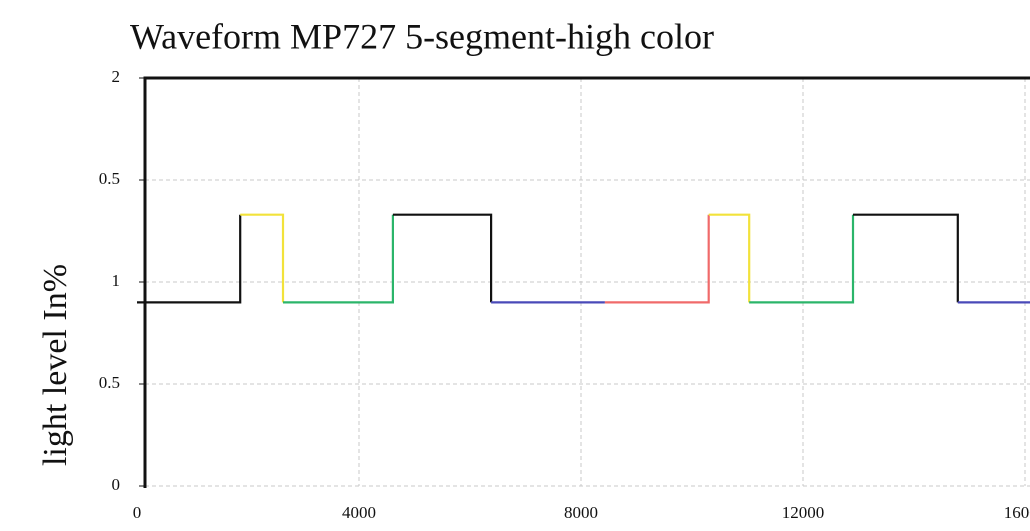 The image size is (1030, 531). Describe the element at coordinates (803, 512) in the screenshot. I see `x-tick-label: 12000` at that location.